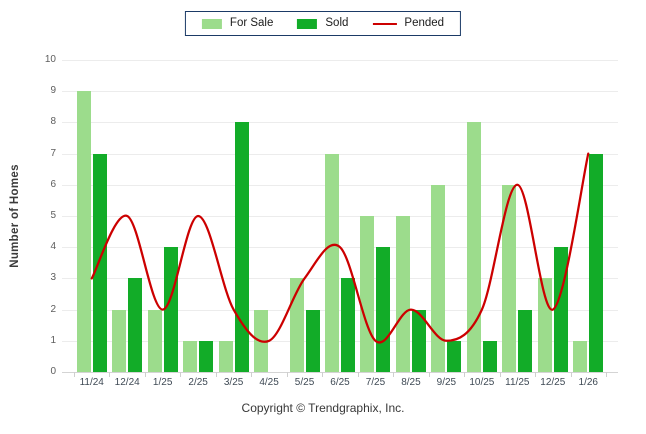 The width and height of the screenshot is (646, 434). I want to click on pended-line-swatch-icon, so click(384, 23).